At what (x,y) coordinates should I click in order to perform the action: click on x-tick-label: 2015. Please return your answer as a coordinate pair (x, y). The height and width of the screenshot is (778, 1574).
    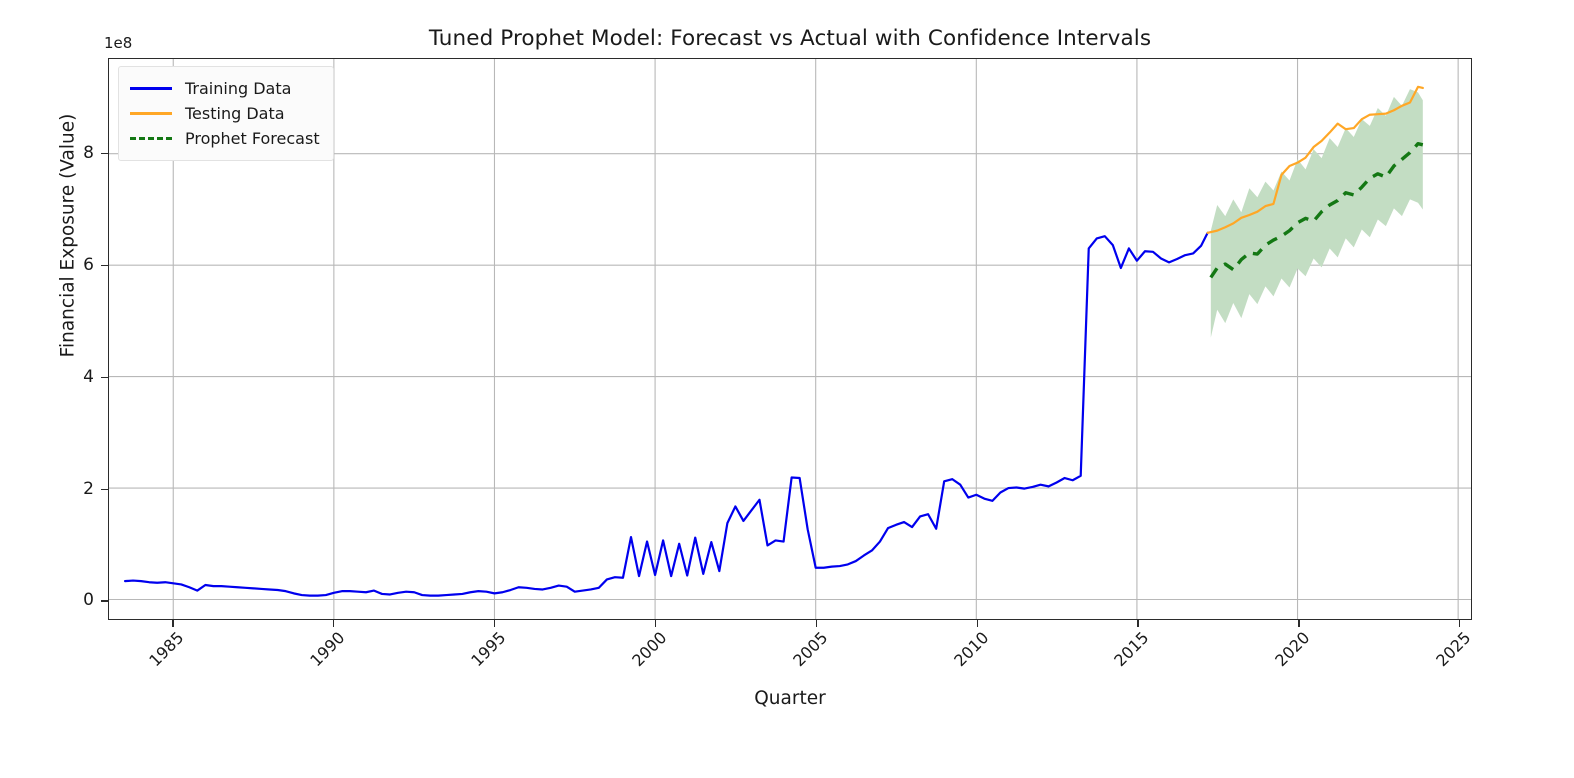
    Looking at the image, I should click on (1131, 649).